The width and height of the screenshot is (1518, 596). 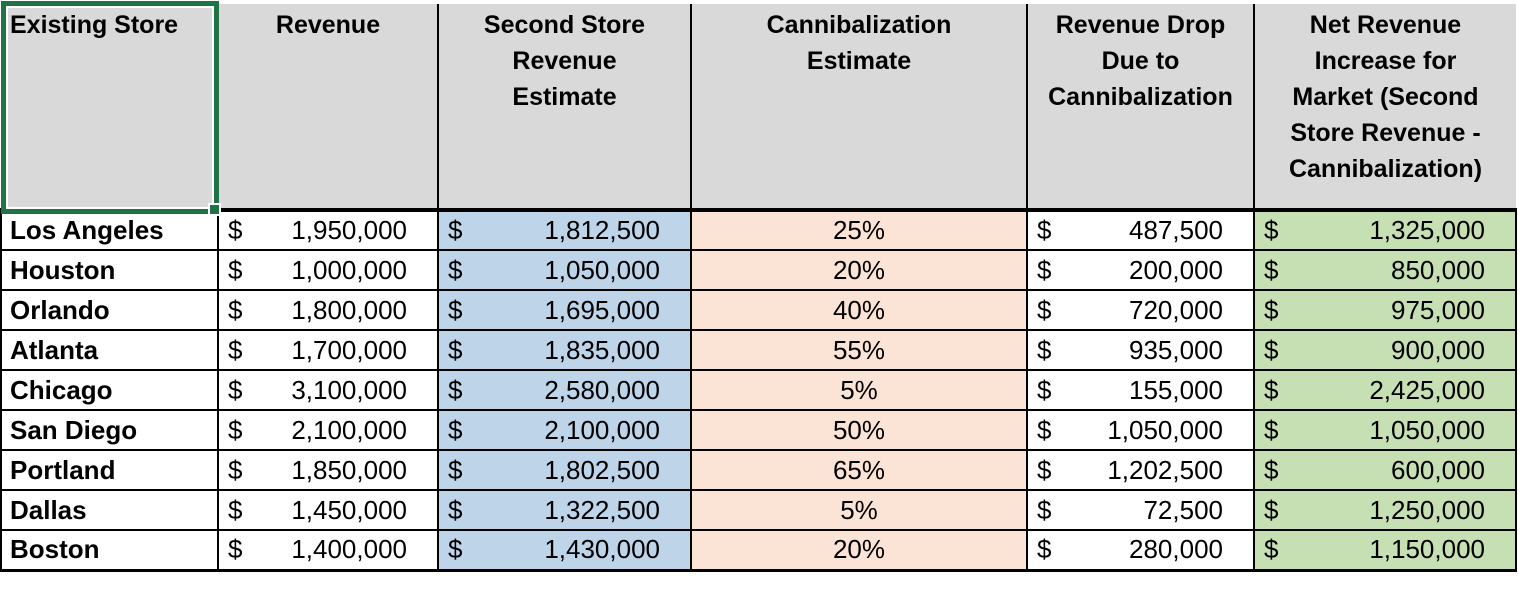 What do you see at coordinates (1385, 430) in the screenshot?
I see `cell-net-revenue-increase: $1,050,000` at bounding box center [1385, 430].